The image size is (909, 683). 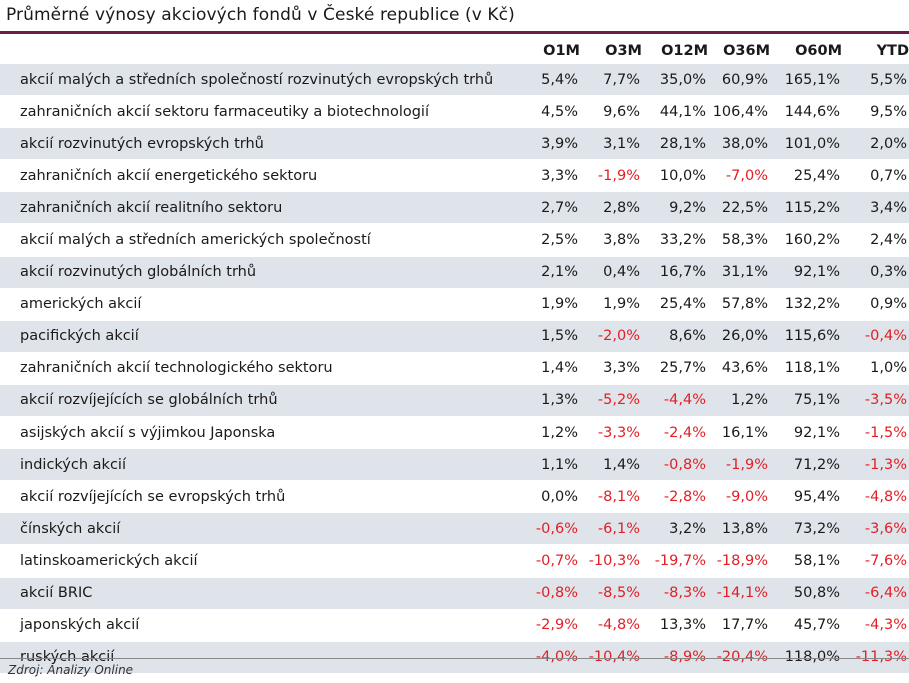 I want to click on return-value-o36m: -14,1%, so click(x=739, y=593).